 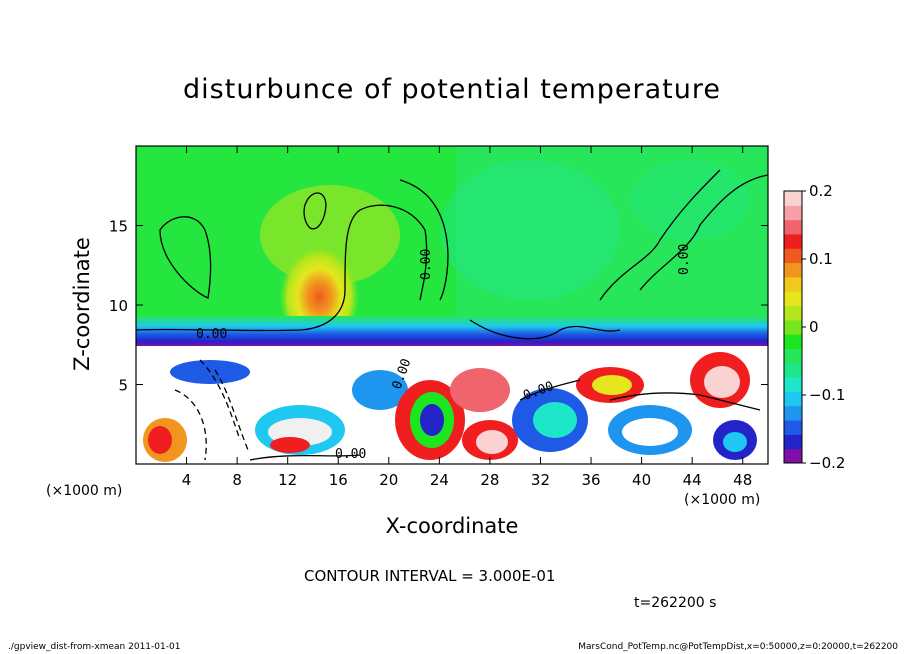 What do you see at coordinates (827, 395) in the screenshot?
I see `colorbar-tick-label: −0.1` at bounding box center [827, 395].